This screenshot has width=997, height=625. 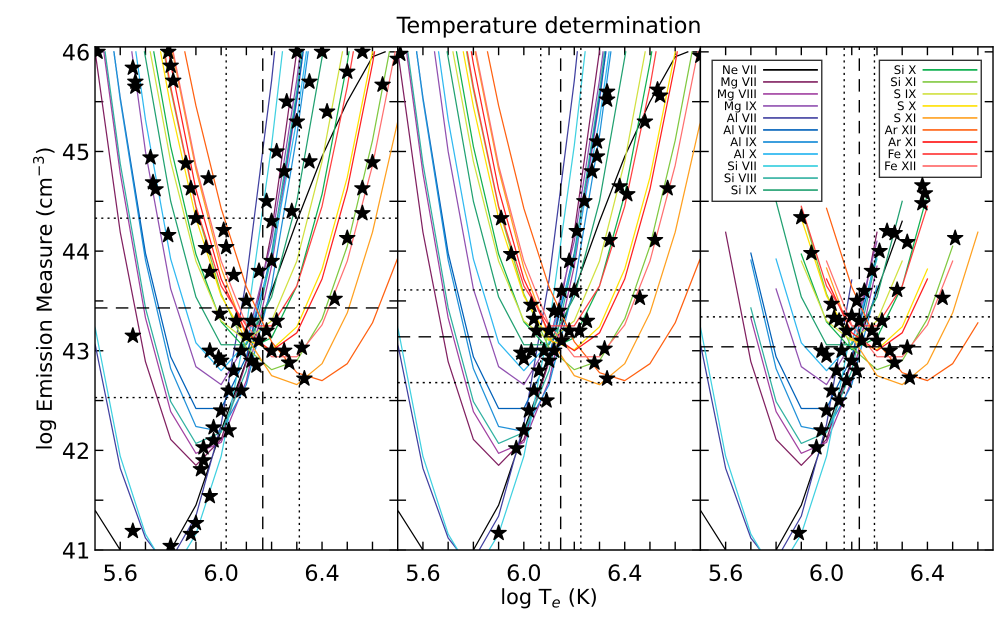 What do you see at coordinates (75, 351) in the screenshot?
I see `y-tick-label: 43` at bounding box center [75, 351].